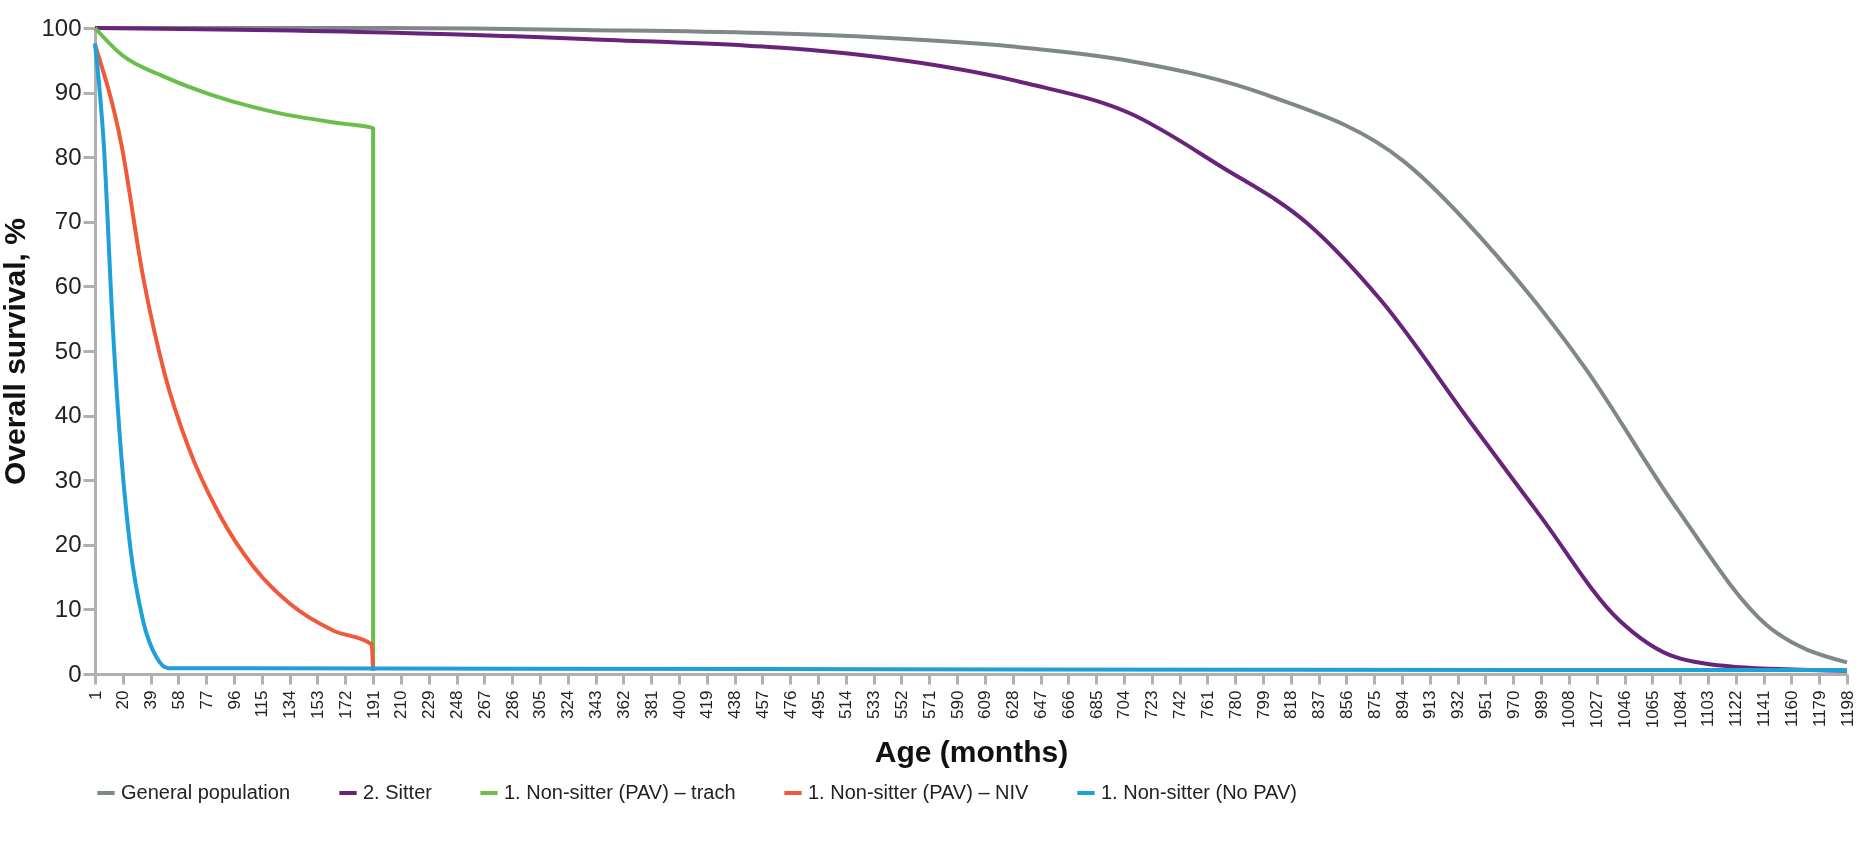 The image size is (1869, 855). I want to click on y-tick-label: 90, so click(68, 92).